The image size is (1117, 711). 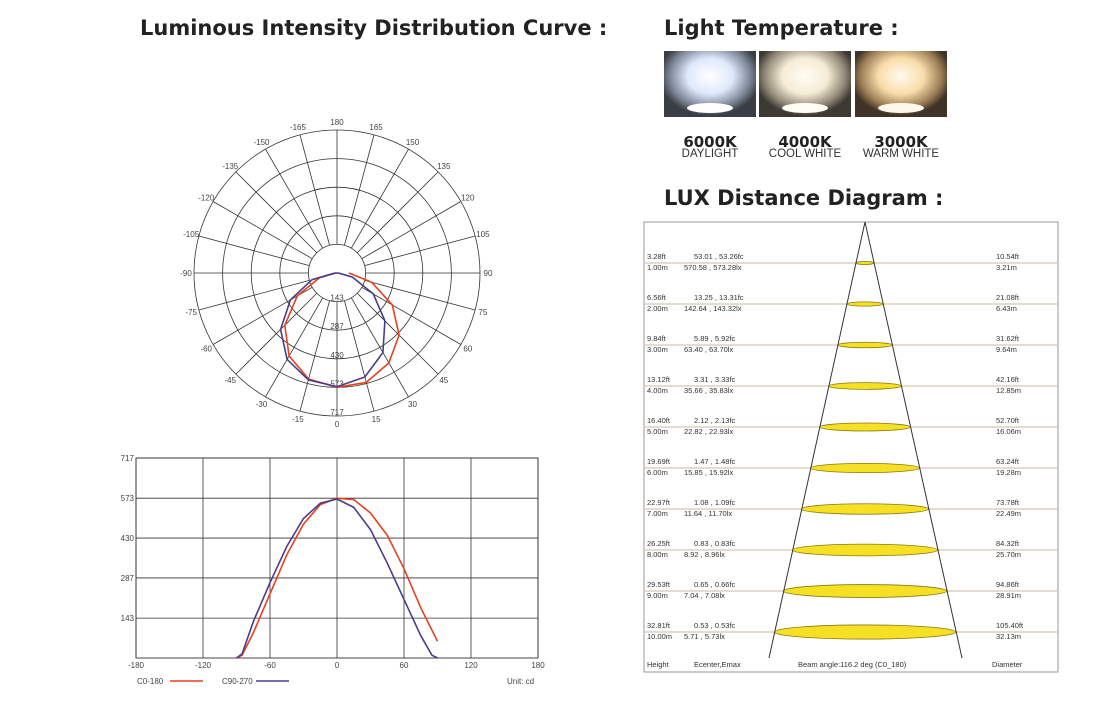 I want to click on linear-x-label: 0, so click(x=337, y=665).